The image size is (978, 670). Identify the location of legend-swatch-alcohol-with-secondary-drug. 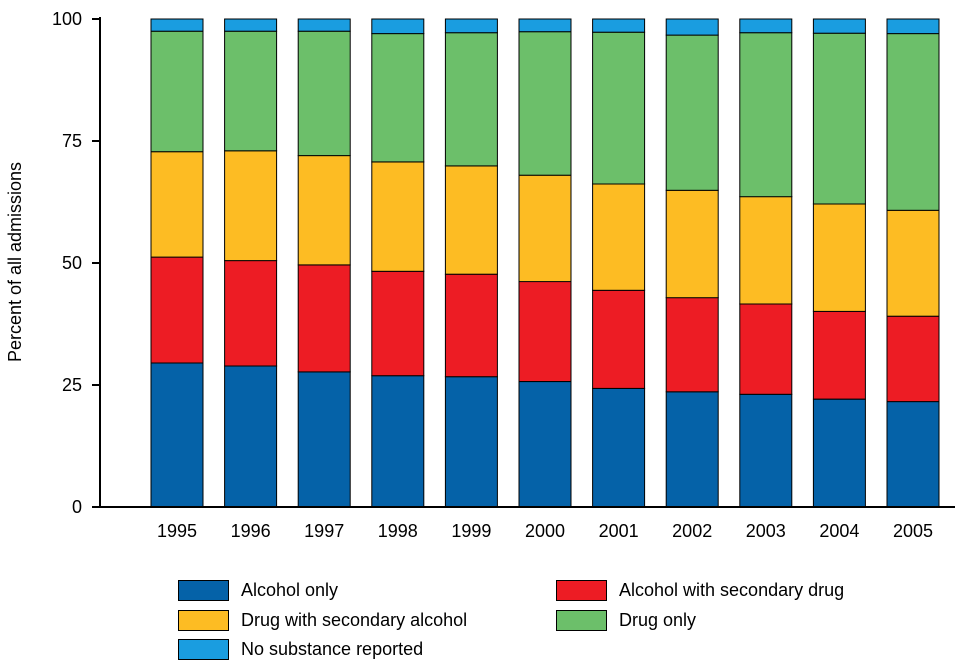
(581, 590).